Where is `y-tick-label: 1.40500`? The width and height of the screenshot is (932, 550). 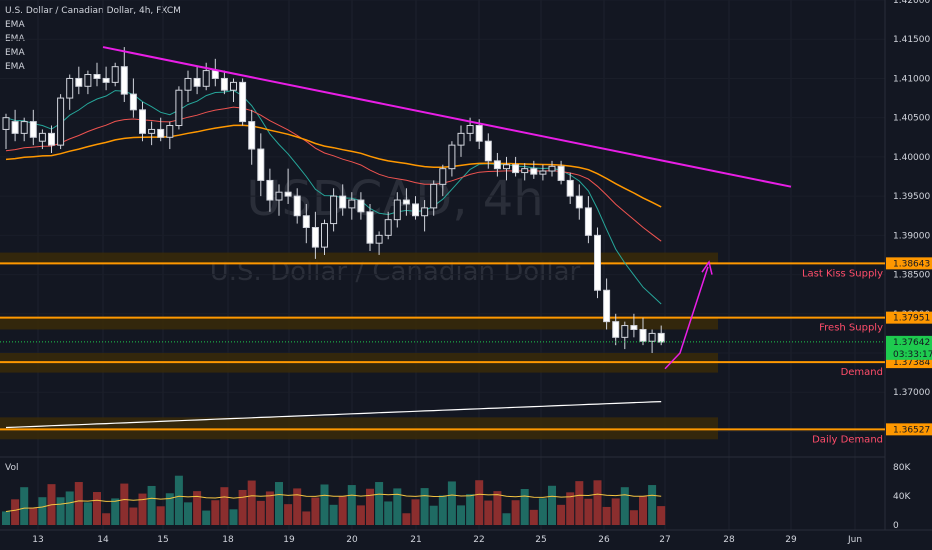
y-tick-label: 1.40500 is located at coordinates (911, 119).